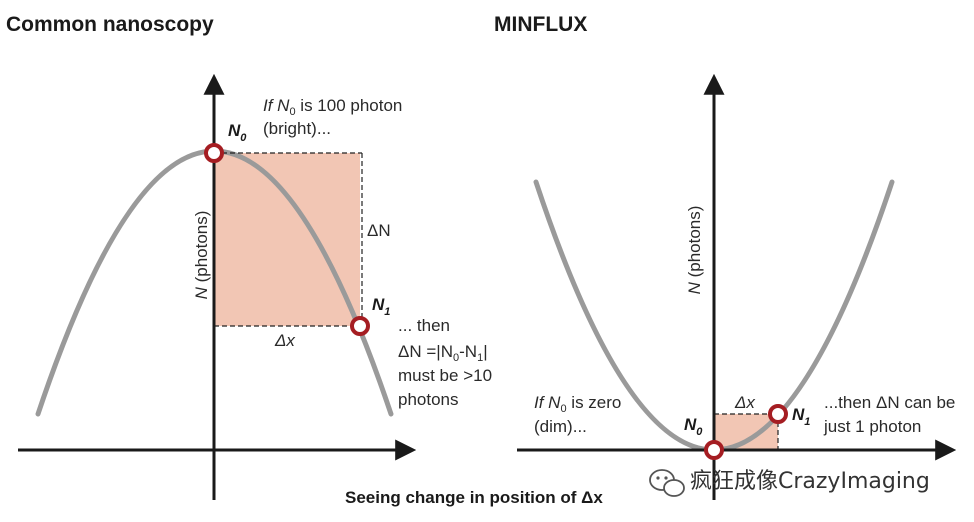 Image resolution: width=974 pixels, height=522 pixels. I want to click on note-just-one-photon: just 1 photon, so click(872, 426).